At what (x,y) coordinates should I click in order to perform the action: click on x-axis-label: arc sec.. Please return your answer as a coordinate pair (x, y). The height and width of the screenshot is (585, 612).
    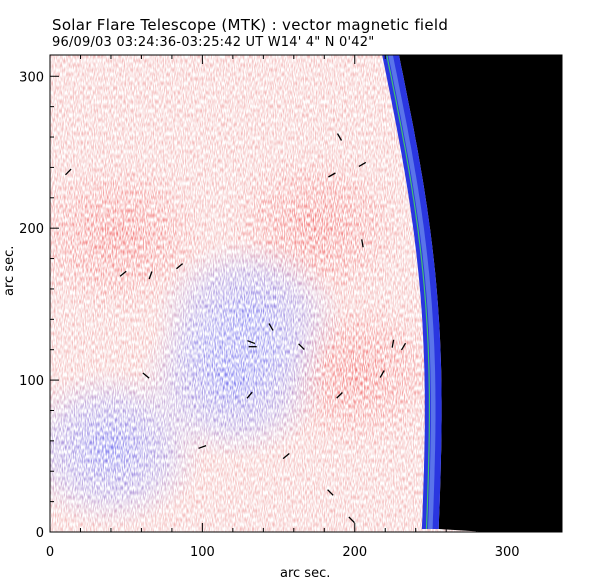
    Looking at the image, I should click on (305, 573).